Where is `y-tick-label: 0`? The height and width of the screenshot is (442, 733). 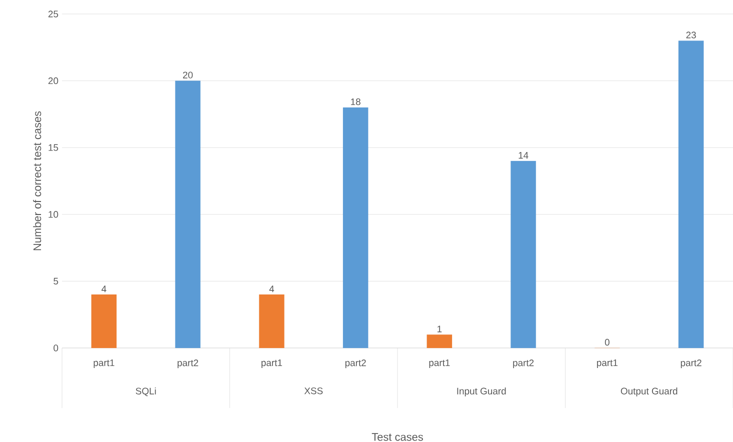
y-tick-label: 0 is located at coordinates (56, 348).